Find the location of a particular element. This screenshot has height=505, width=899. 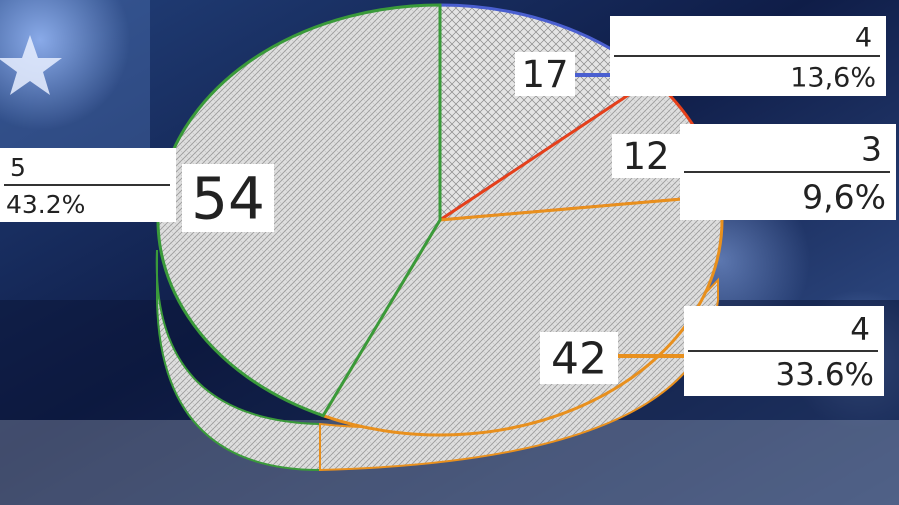

slice-percent-label: 9,6% is located at coordinates (844, 196).